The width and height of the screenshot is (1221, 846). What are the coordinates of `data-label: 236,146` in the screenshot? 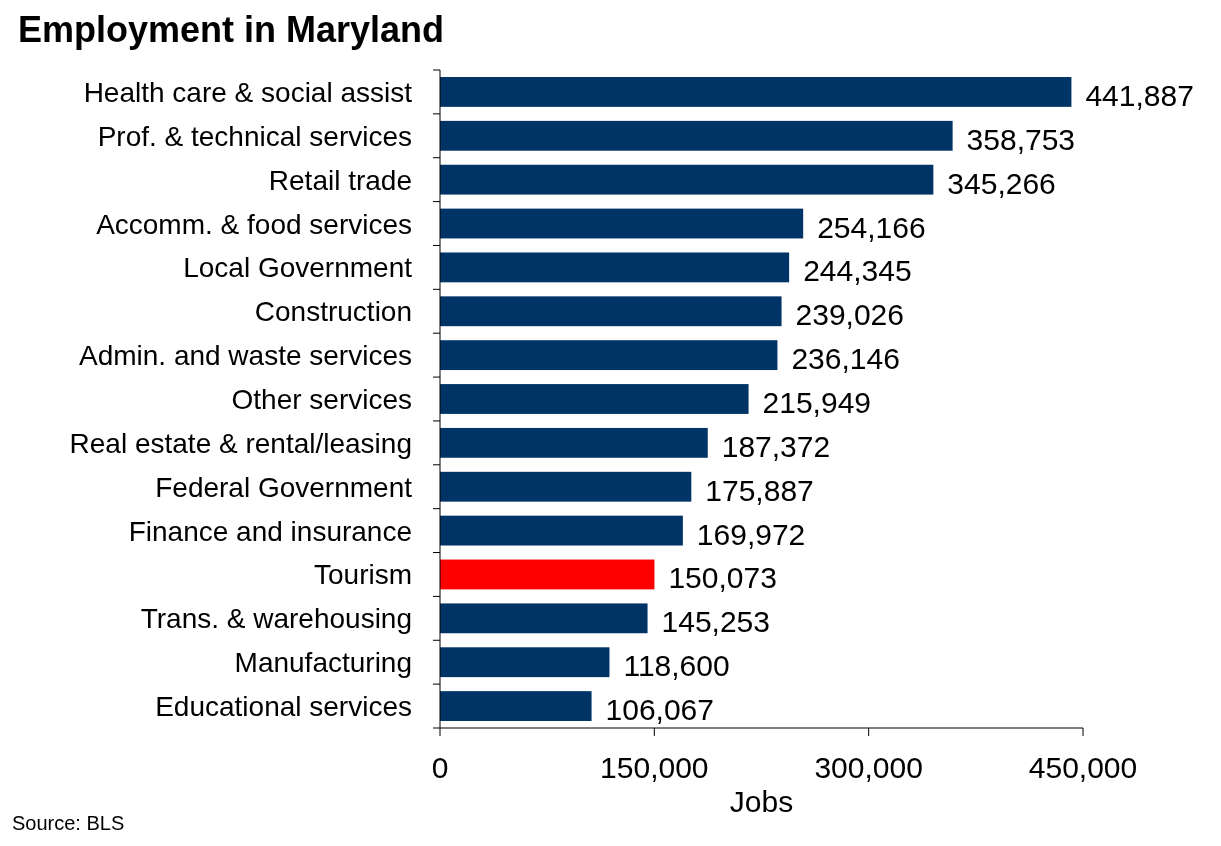 It's located at (845, 359).